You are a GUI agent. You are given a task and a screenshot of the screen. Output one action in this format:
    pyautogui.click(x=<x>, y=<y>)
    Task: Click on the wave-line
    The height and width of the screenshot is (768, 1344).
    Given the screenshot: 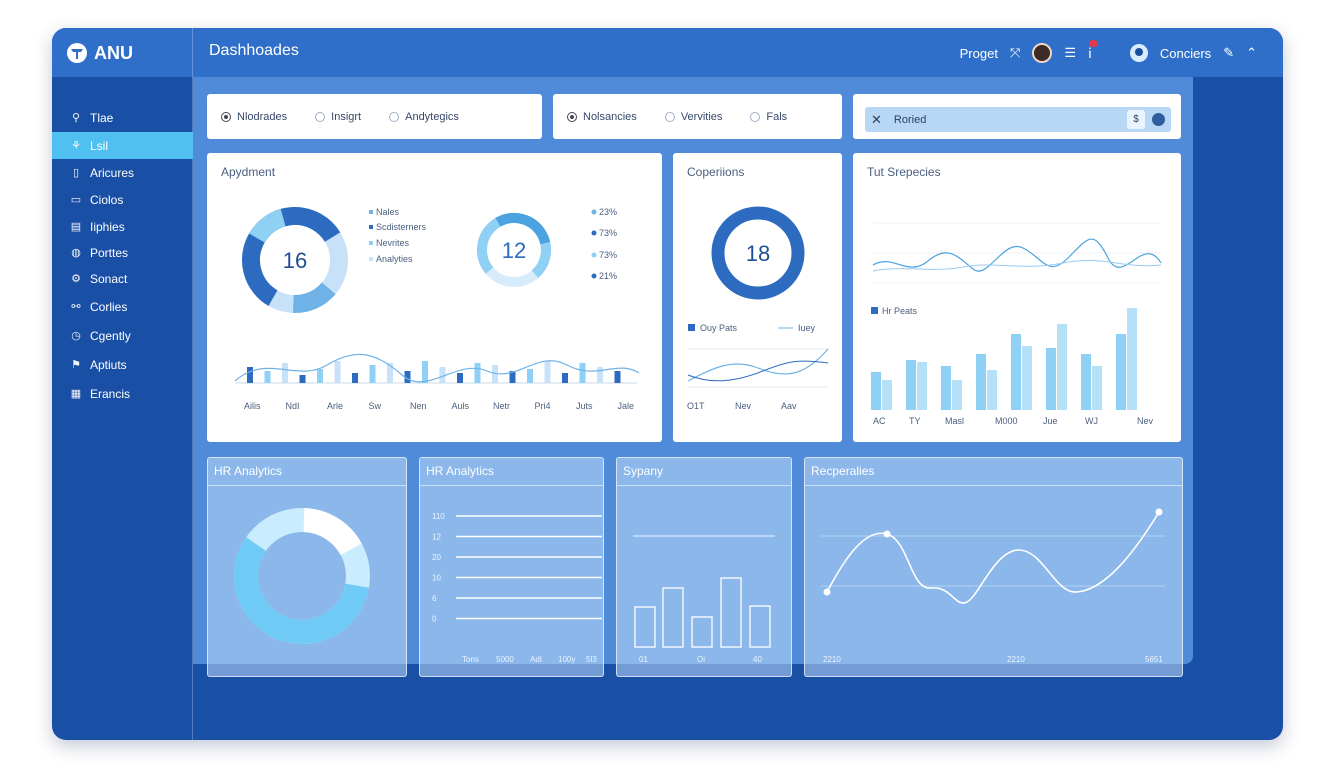 What is the action you would take?
    pyautogui.click(x=1017, y=255)
    